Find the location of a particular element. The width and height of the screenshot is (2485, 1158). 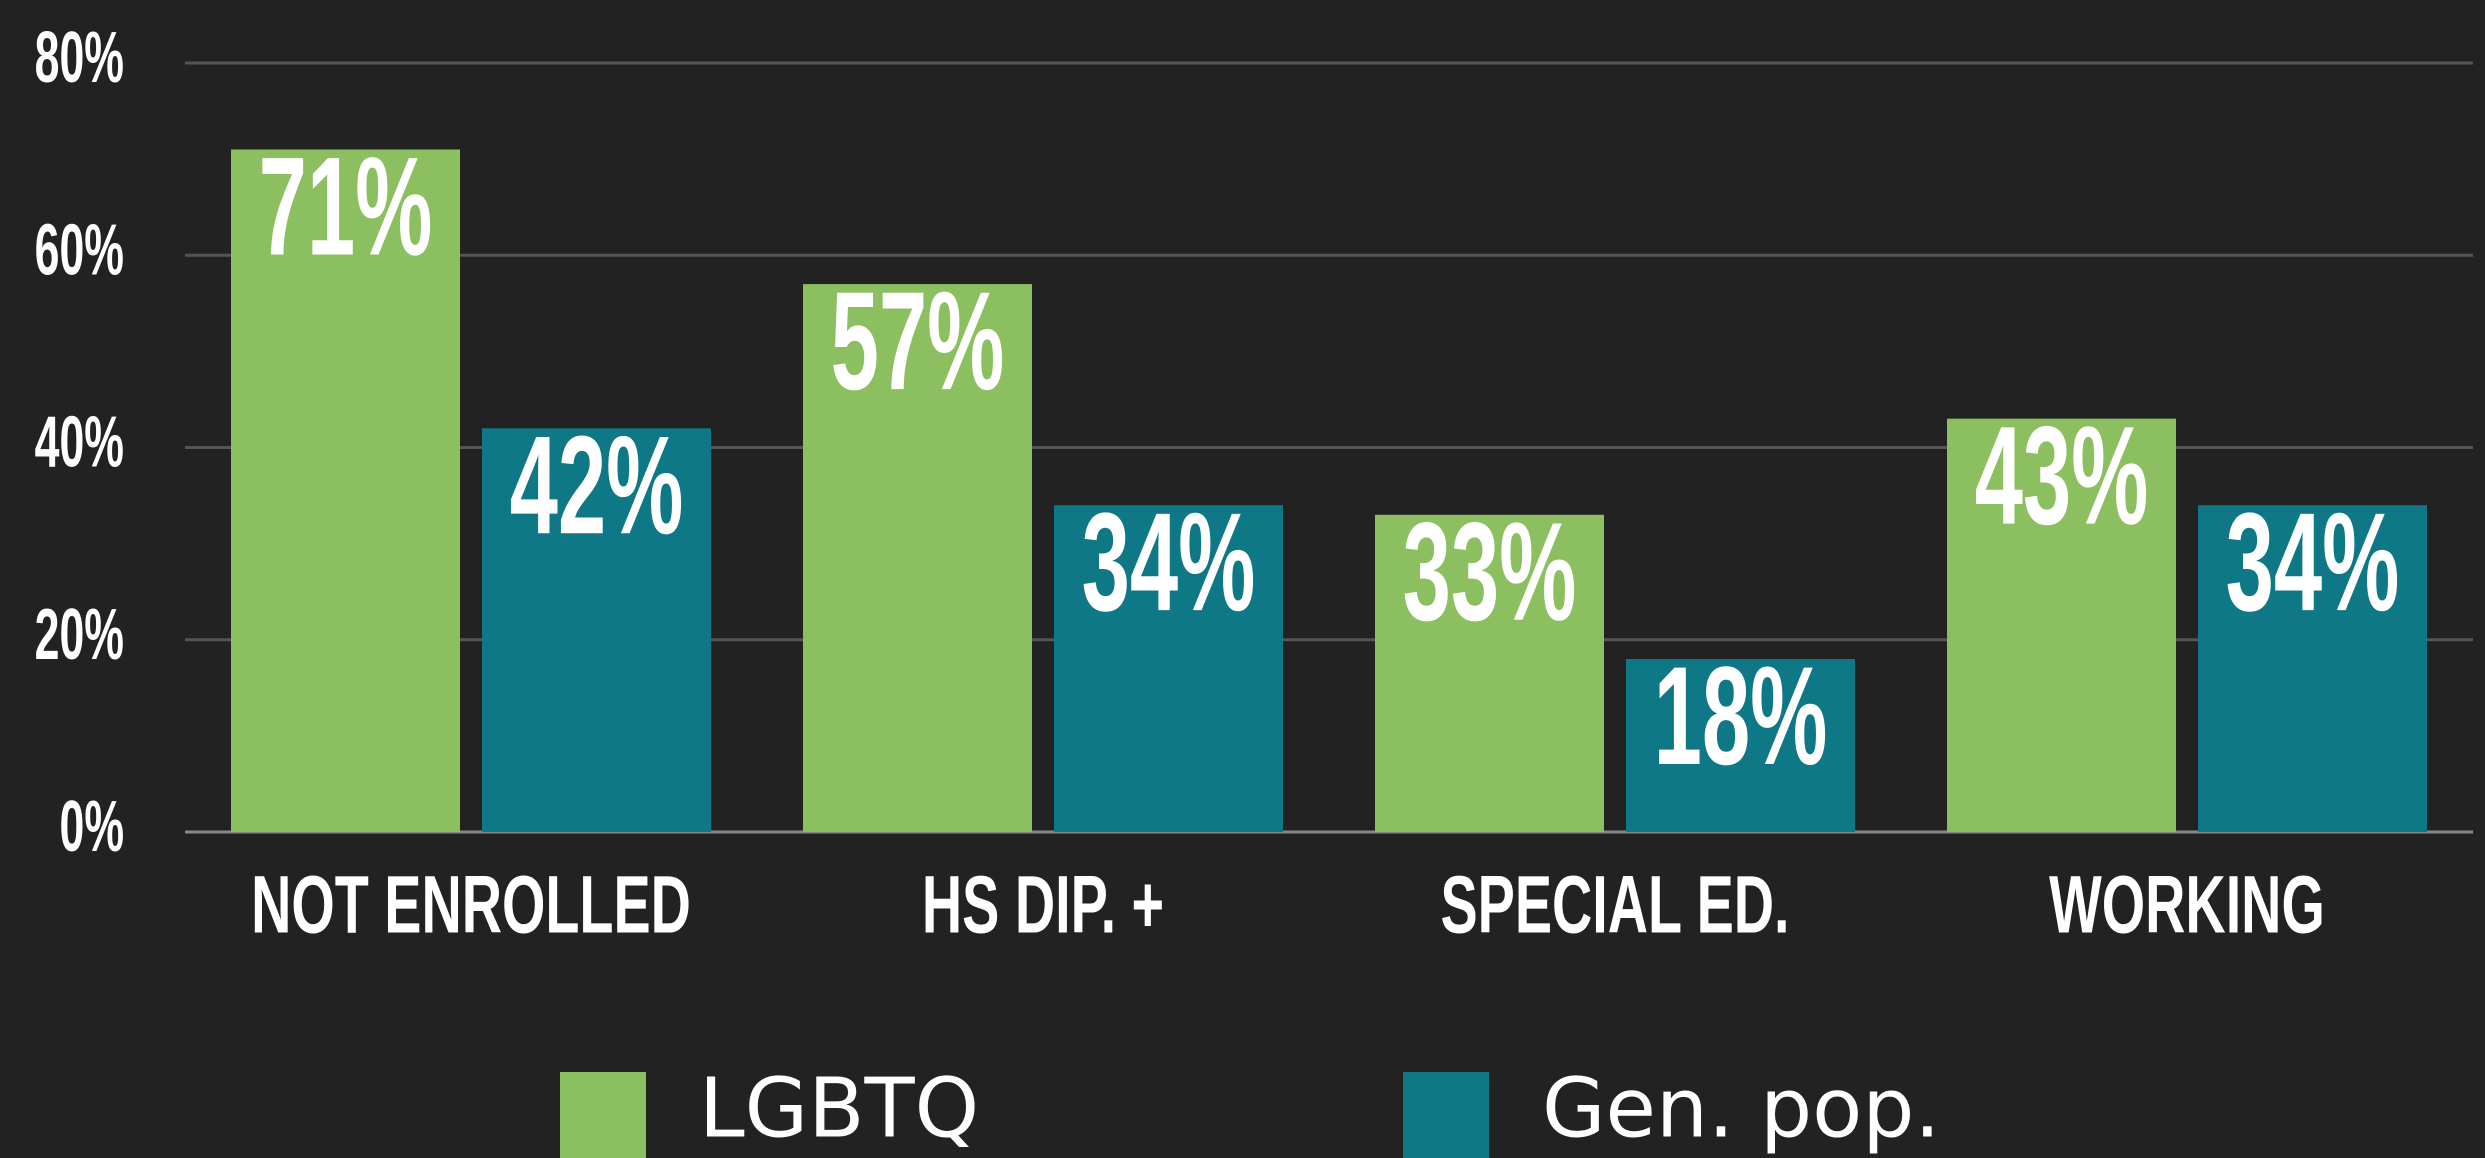

x-tick-label-group: HS DIP. + is located at coordinates (1043, 904).